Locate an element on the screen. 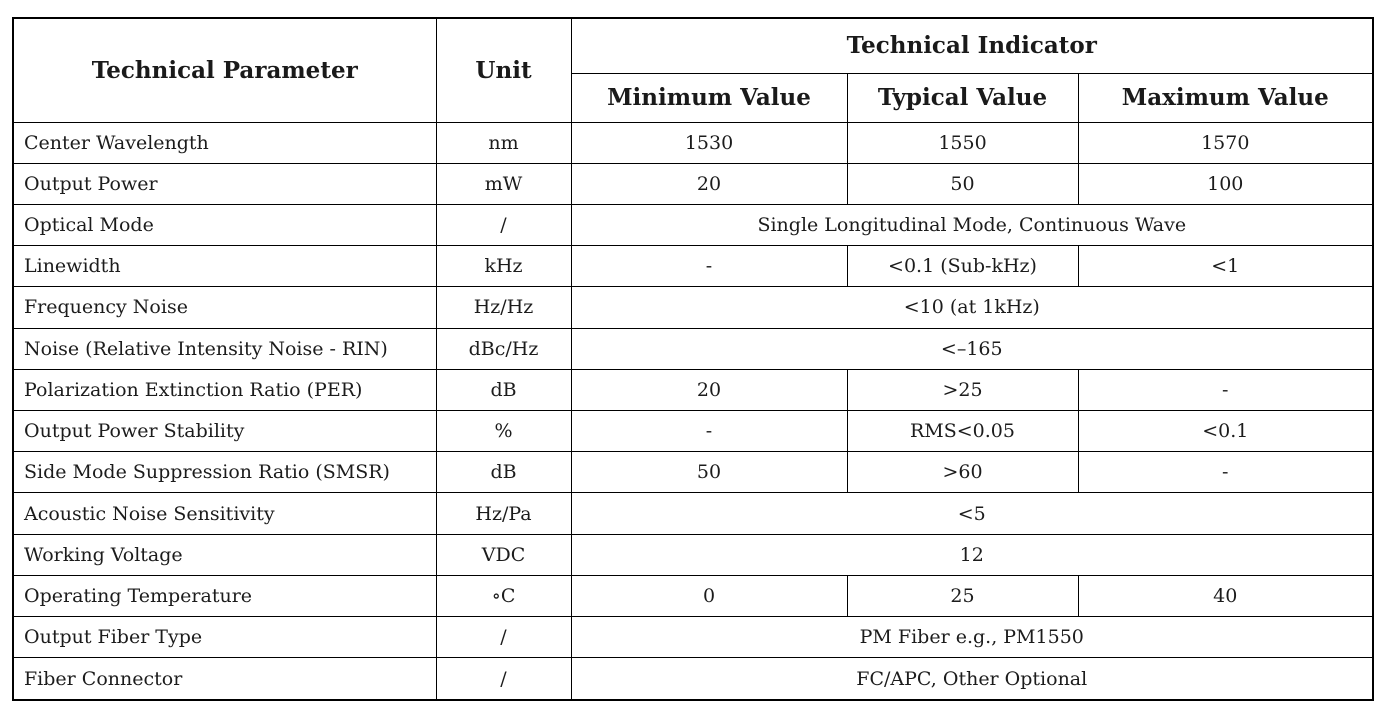  table-row: Output Power Stability % - RMS<0.05 <0.1 is located at coordinates (693, 431).